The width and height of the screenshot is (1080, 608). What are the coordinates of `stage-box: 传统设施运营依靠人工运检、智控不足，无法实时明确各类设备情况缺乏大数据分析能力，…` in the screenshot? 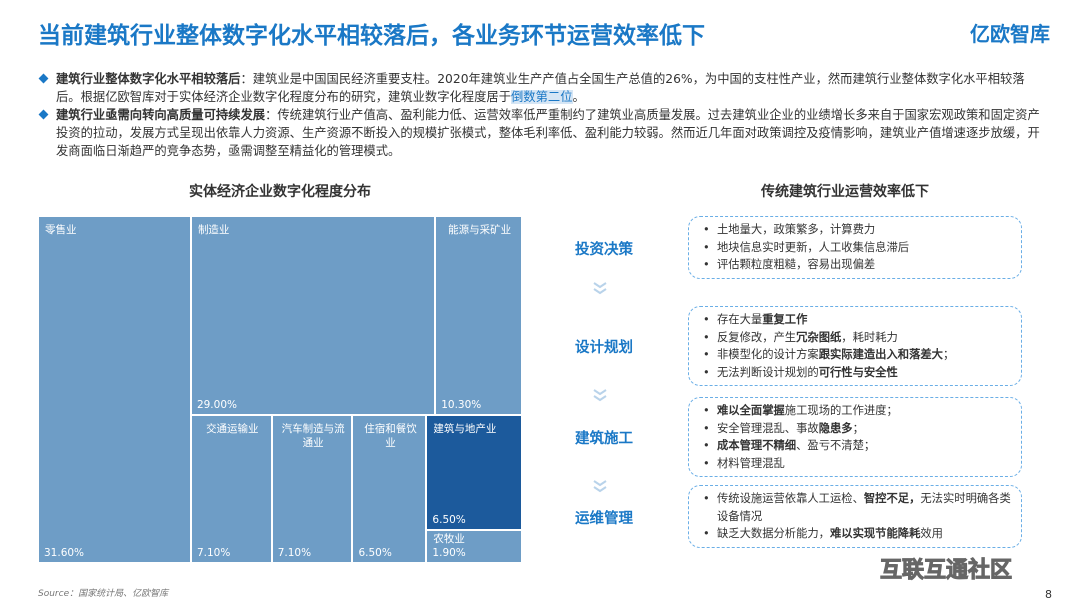 It's located at (855, 516).